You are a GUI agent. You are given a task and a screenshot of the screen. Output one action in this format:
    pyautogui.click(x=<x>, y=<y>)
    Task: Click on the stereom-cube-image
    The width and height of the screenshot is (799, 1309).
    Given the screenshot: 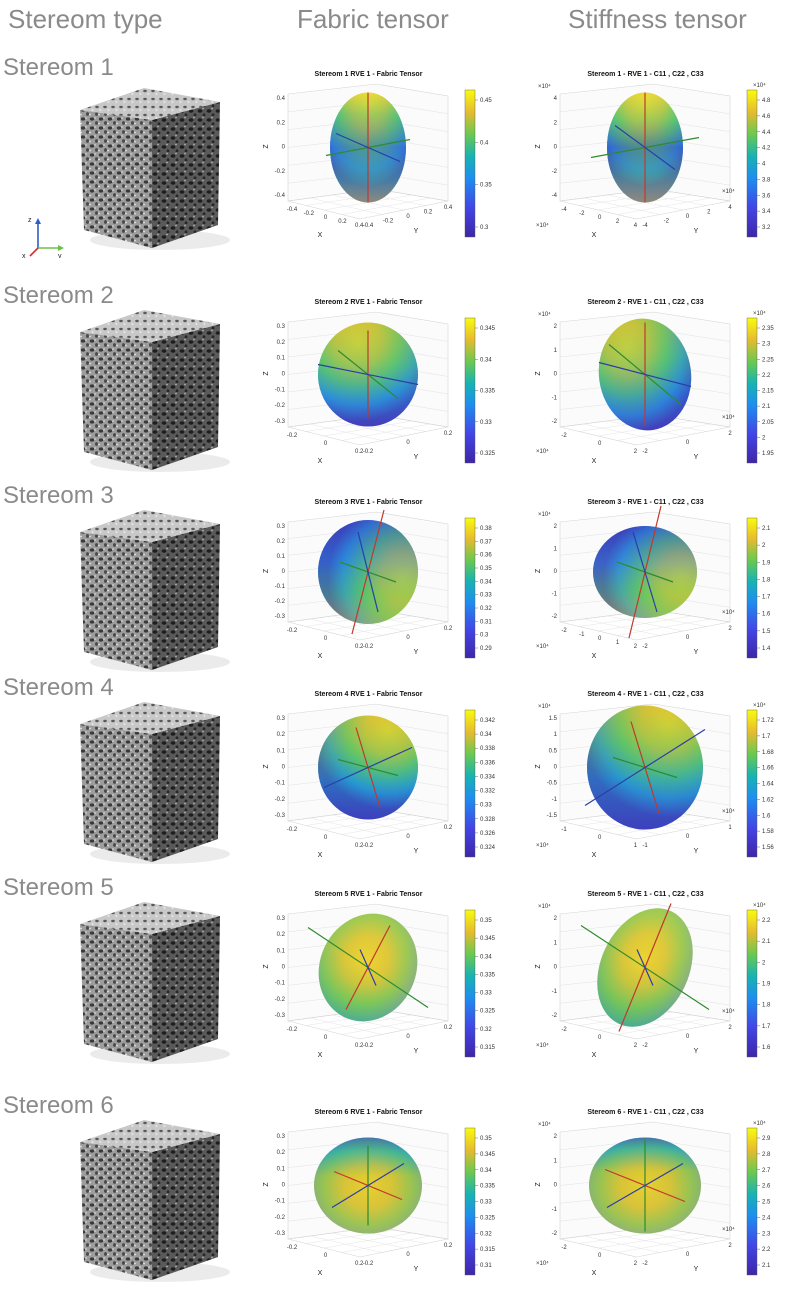 What is the action you would take?
    pyautogui.click(x=155, y=391)
    